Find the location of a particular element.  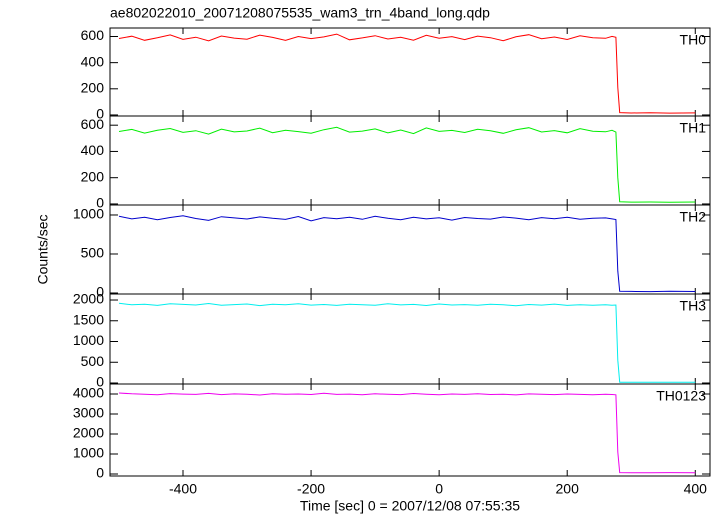

panel-label: TH0123 is located at coordinates (681, 396).